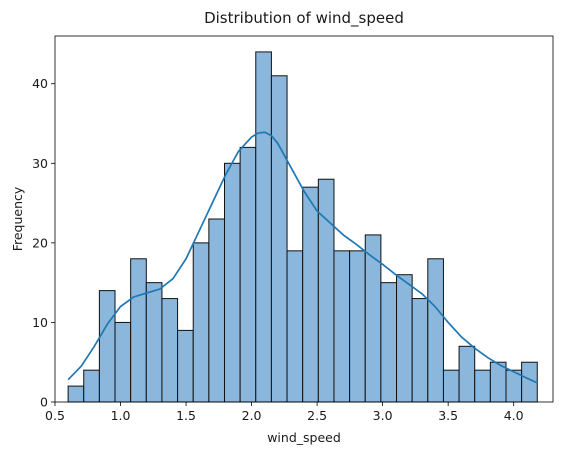 The height and width of the screenshot is (455, 562). I want to click on x-tick-label: 3.5, so click(448, 415).